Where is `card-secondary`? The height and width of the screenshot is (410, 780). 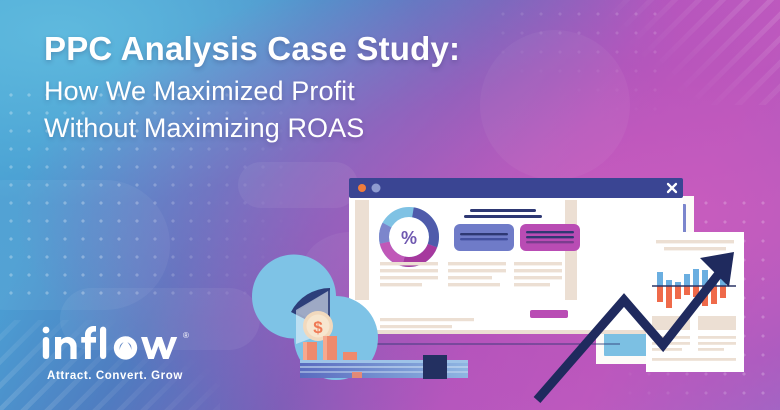
card-secondary is located at coordinates (550, 237).